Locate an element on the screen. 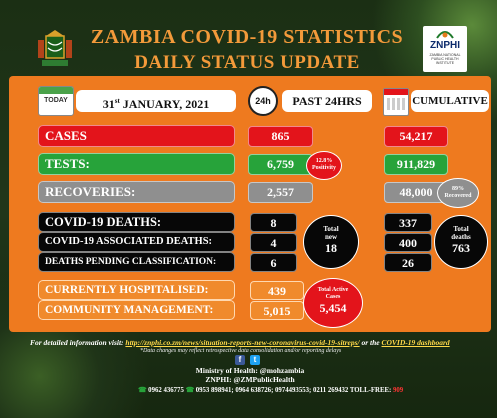  recovered-label: Recovered is located at coordinates (458, 196).